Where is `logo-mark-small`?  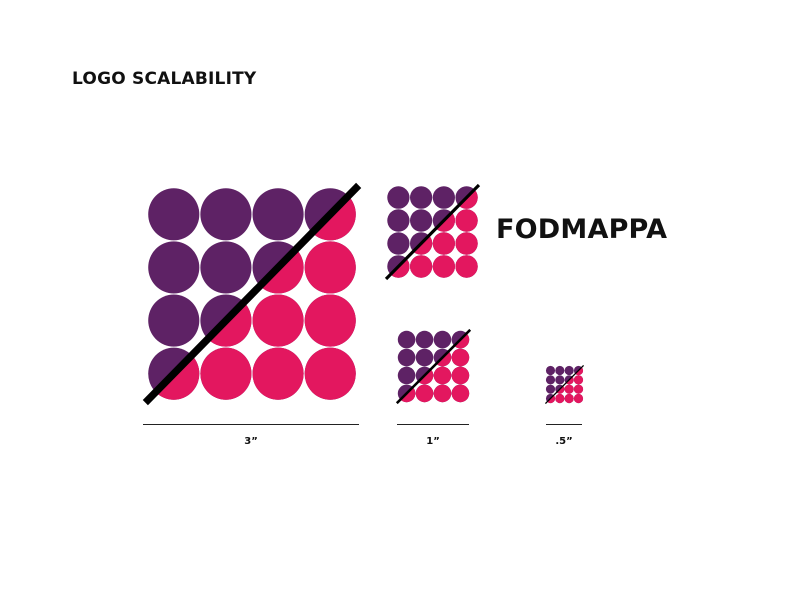
logo-mark-small is located at coordinates (433, 366).